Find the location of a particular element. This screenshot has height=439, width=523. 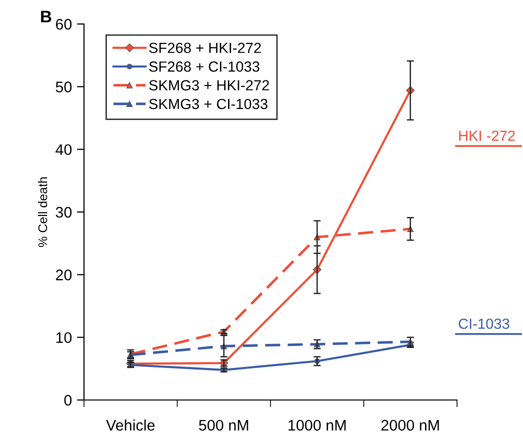

text: CI-1033 is located at coordinates (484, 323).